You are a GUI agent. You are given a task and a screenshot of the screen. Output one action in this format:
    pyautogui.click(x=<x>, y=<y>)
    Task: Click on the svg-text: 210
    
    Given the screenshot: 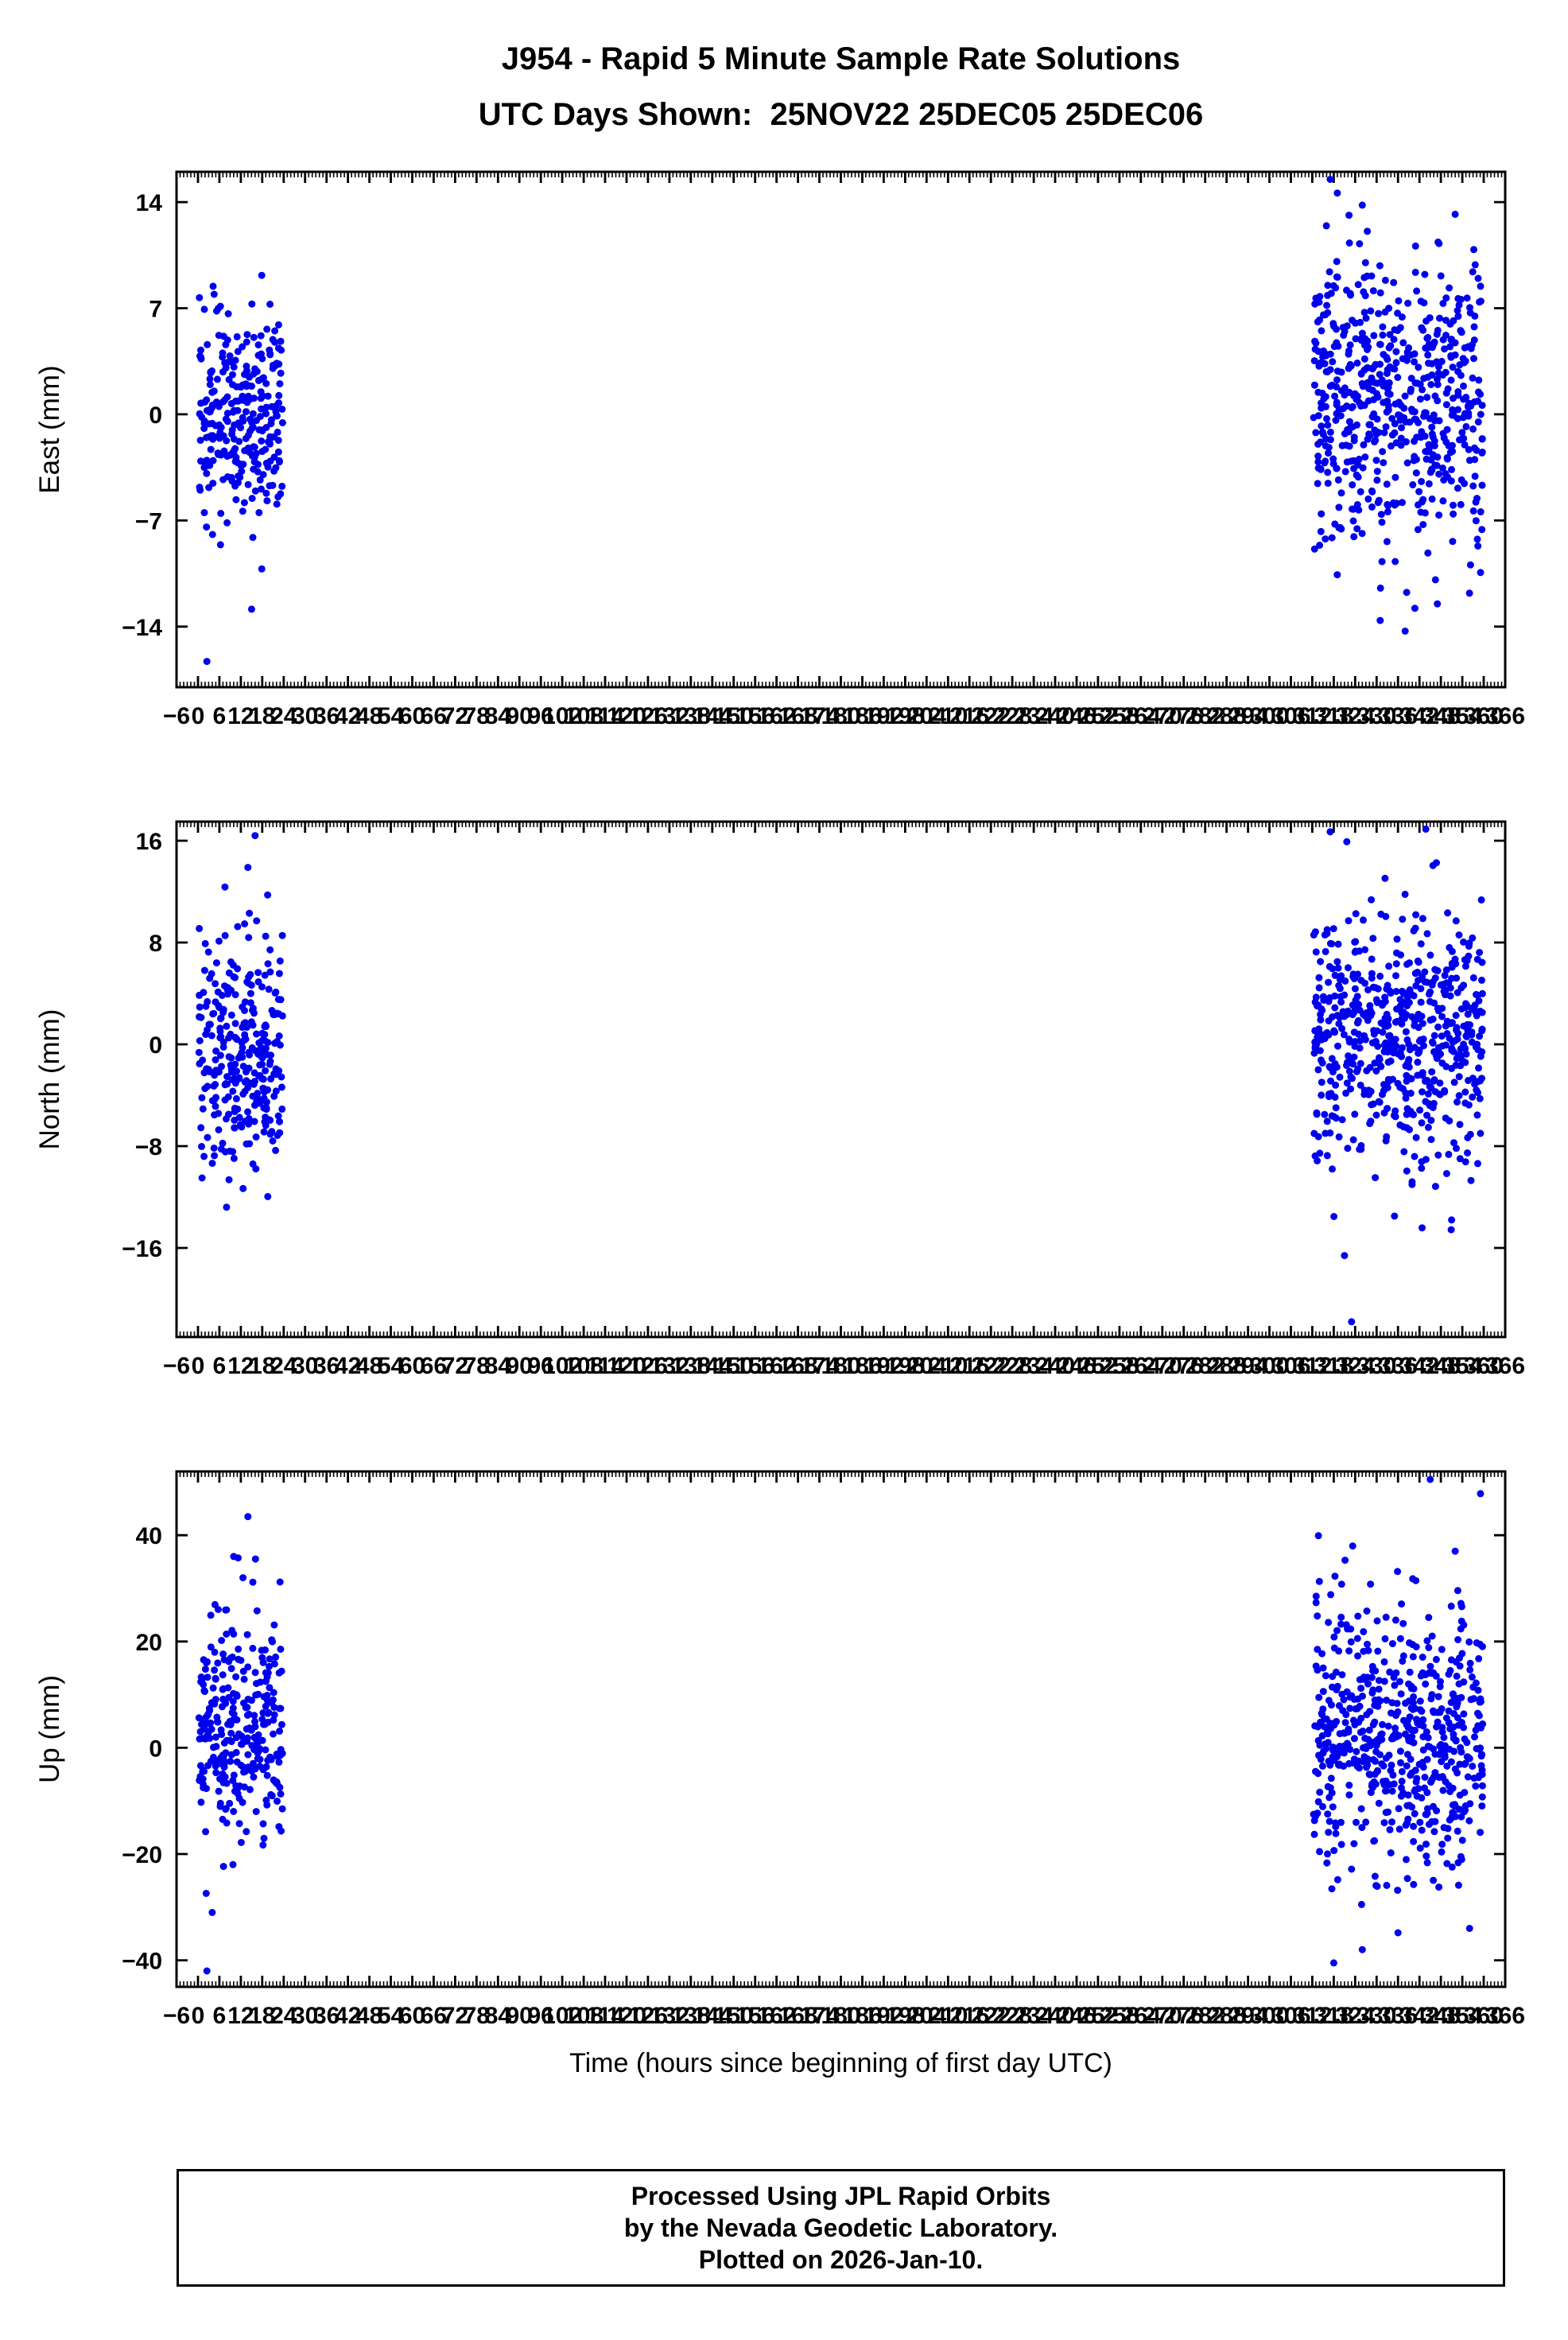 What is the action you would take?
    pyautogui.click(x=948, y=2016)
    